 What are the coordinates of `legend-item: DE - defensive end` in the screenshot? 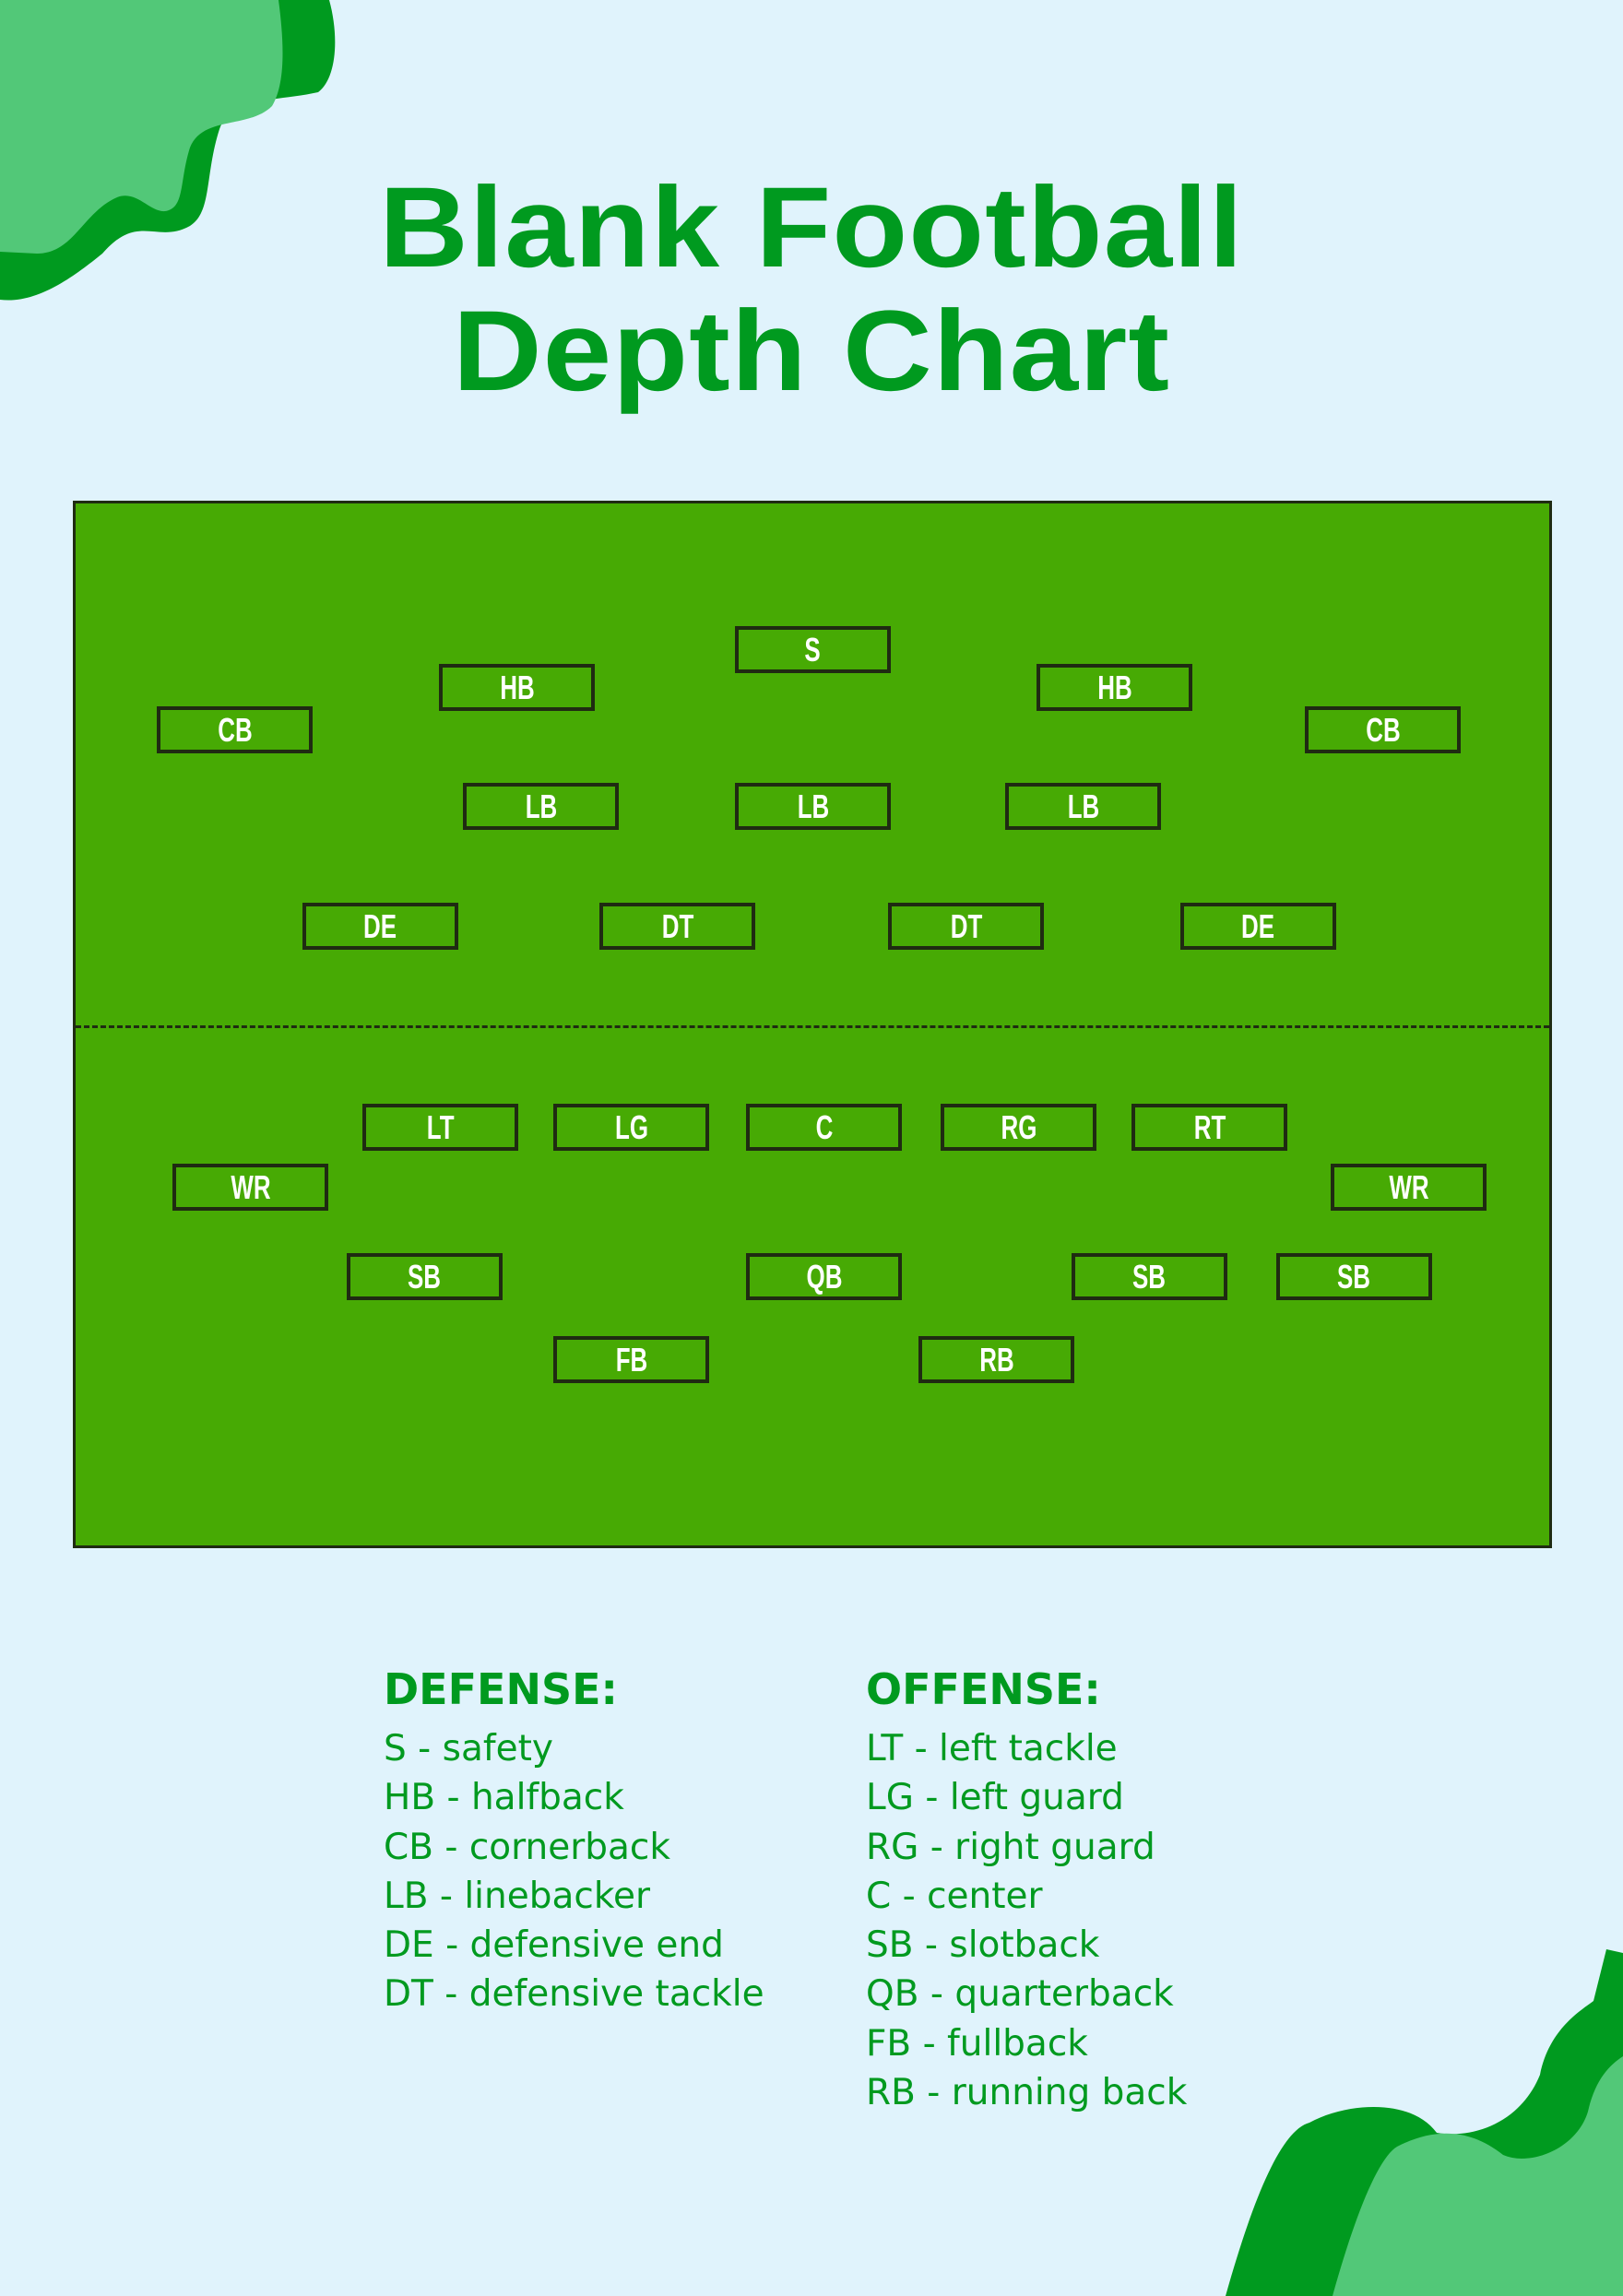 It's located at (554, 1945).